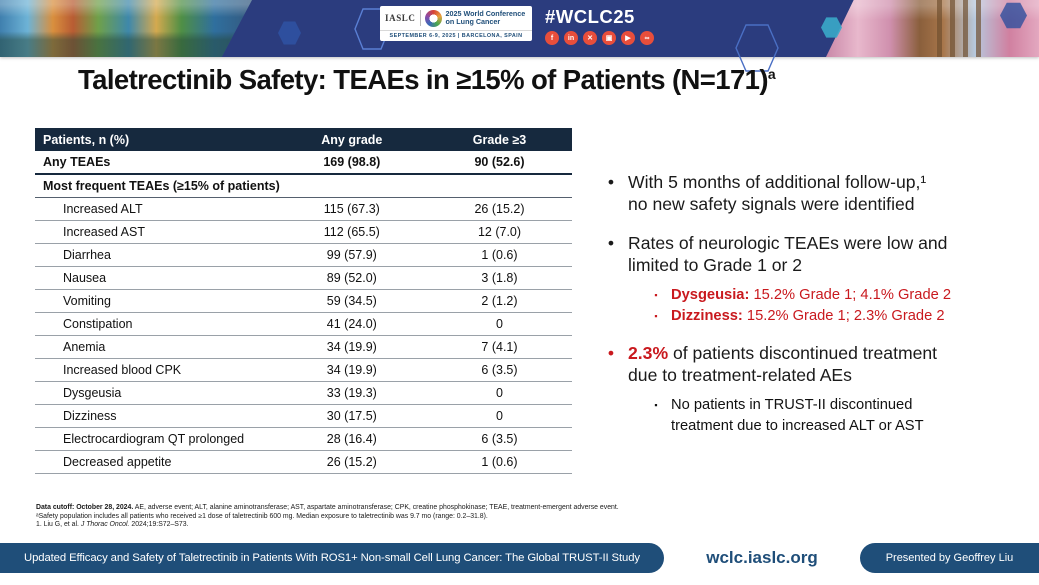 The height and width of the screenshot is (585, 1039). What do you see at coordinates (351, 163) in the screenshot?
I see `any-grade-value: 169 (98.8)` at bounding box center [351, 163].